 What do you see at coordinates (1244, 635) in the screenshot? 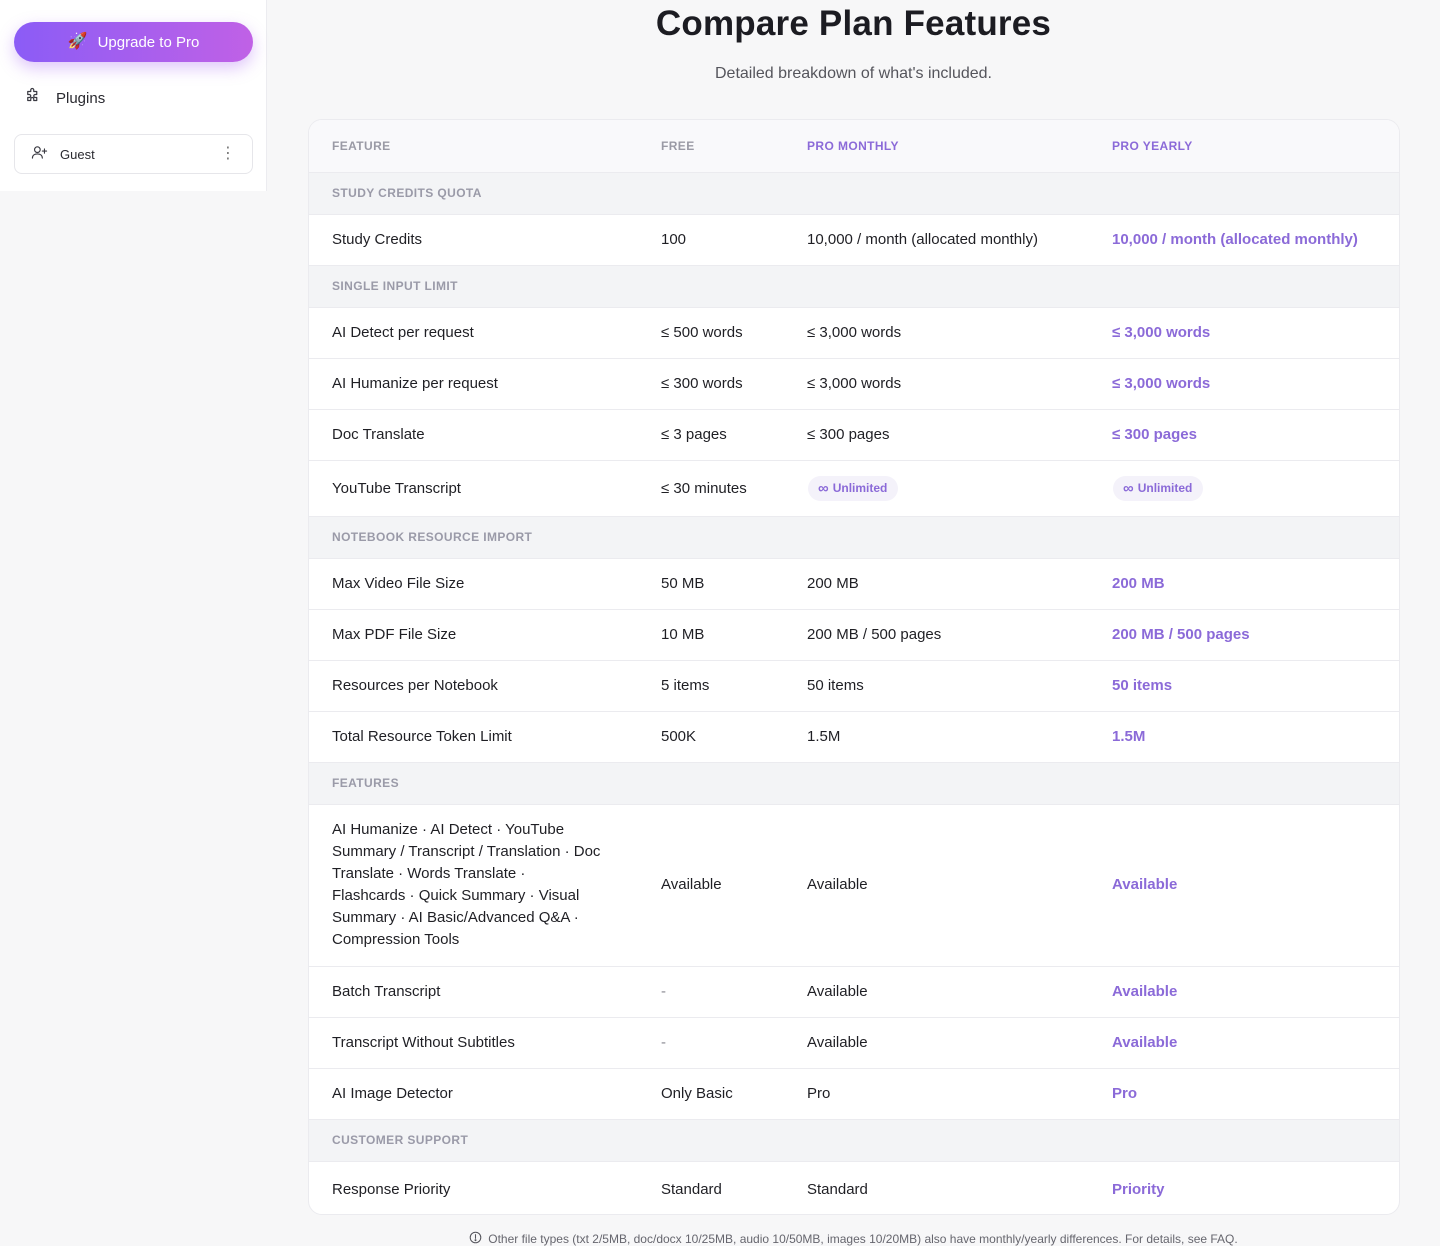
I see `pro-yearly-cell: 200 MB / 500 pages` at bounding box center [1244, 635].